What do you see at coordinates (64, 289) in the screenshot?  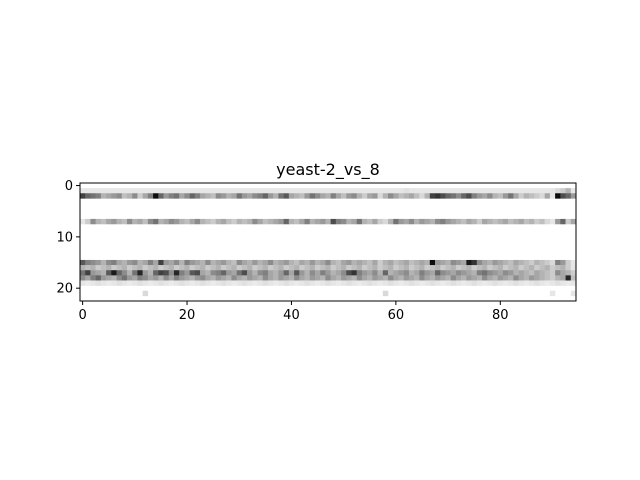 I see `y-tick-label: 20` at bounding box center [64, 289].